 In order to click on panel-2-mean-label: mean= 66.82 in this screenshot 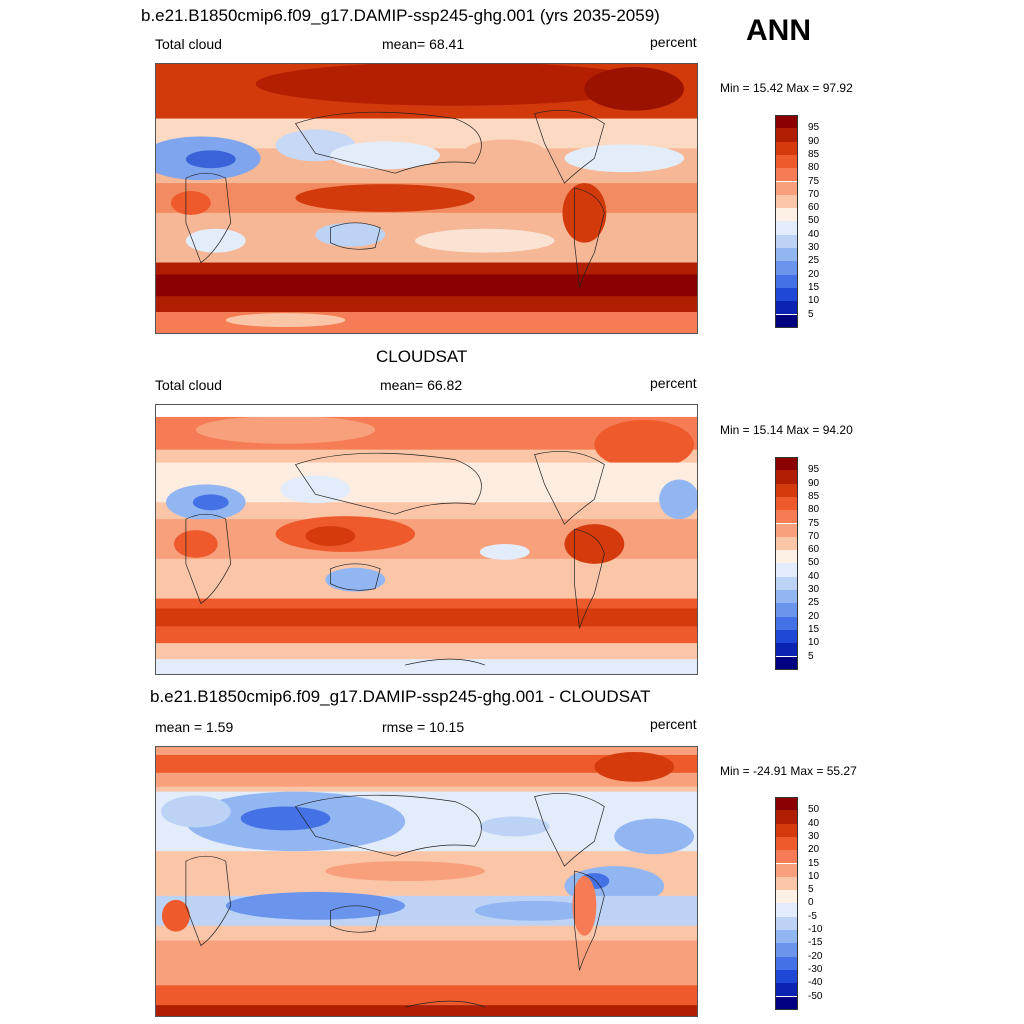, I will do `click(421, 385)`.